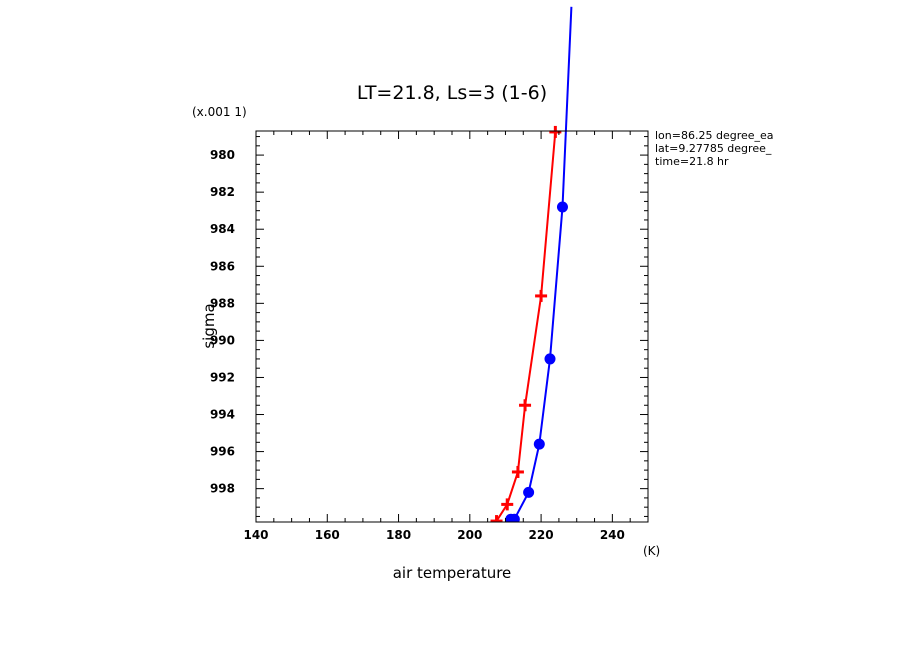 Image resolution: width=904 pixels, height=654 pixels. What do you see at coordinates (222, 266) in the screenshot?
I see `y-tick-label: 986` at bounding box center [222, 266].